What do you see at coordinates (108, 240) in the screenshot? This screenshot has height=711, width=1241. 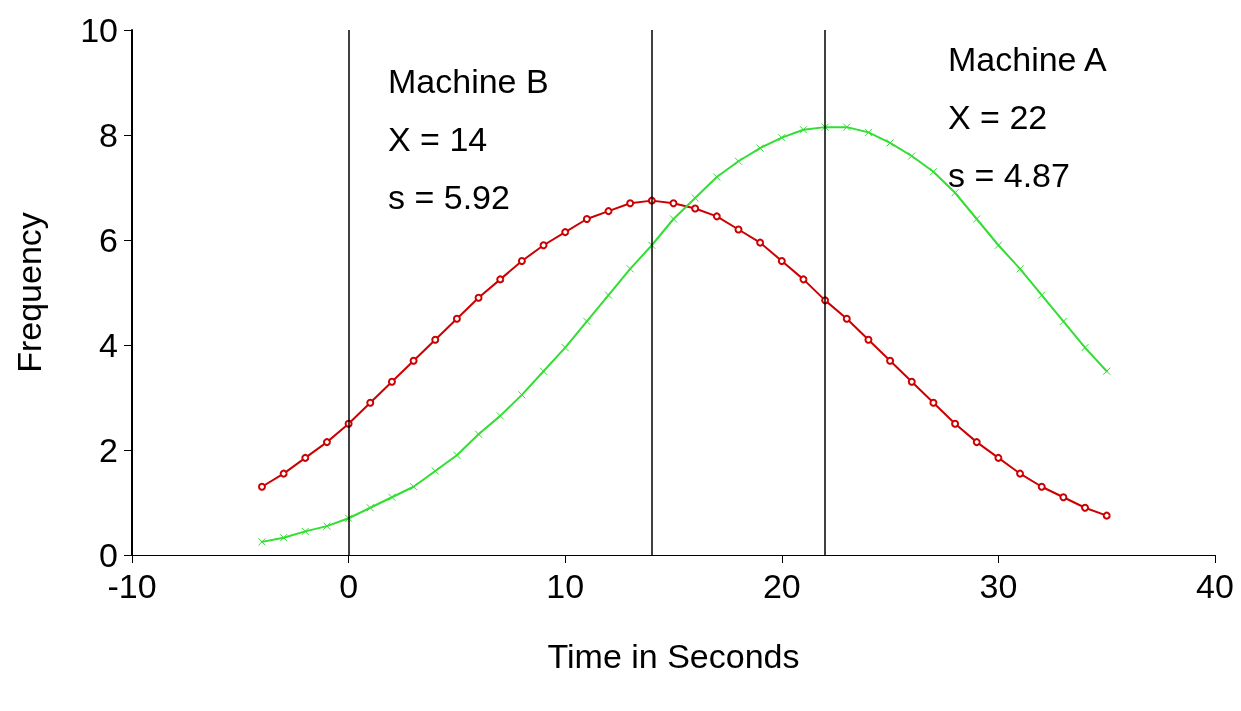 I see `y-tick-label: 6` at bounding box center [108, 240].